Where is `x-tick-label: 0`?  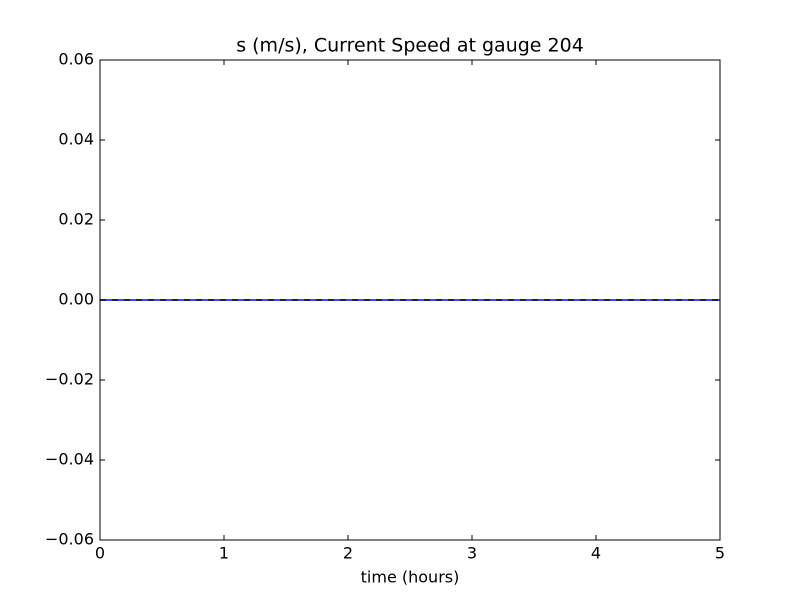
x-tick-label: 0 is located at coordinates (100, 553).